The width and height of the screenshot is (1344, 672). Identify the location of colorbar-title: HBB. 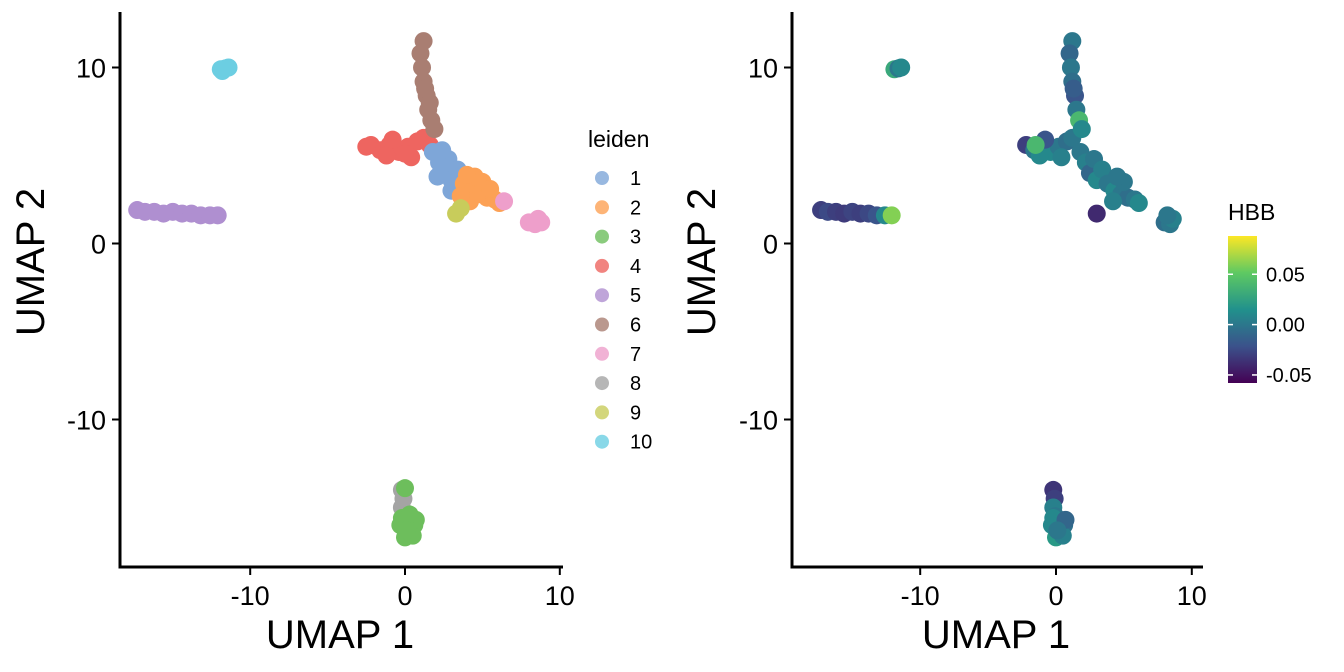
(1251, 212).